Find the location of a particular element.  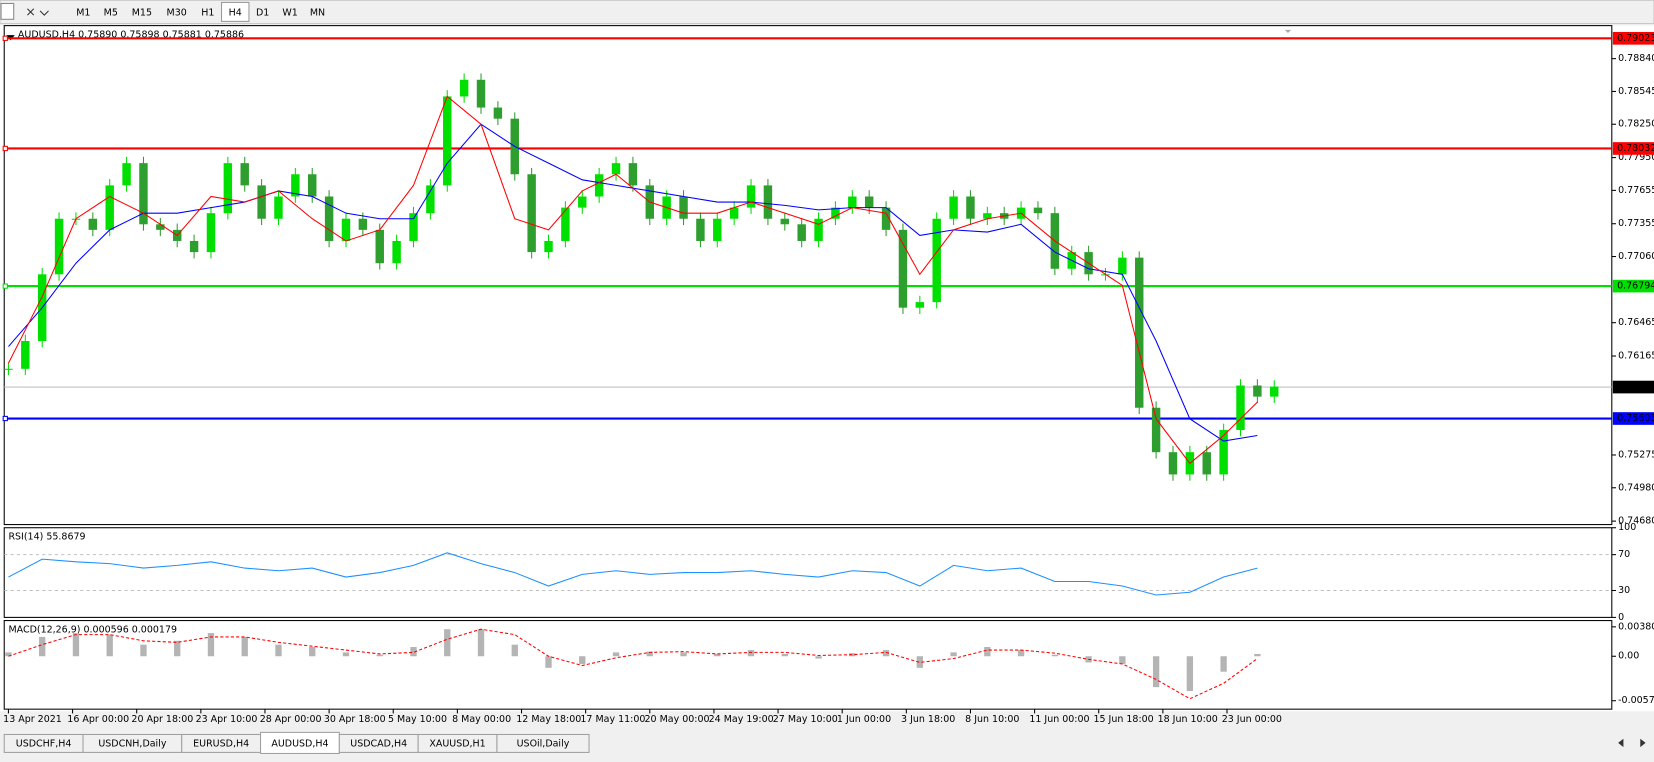

text-tool-icon is located at coordinates (7, 11).